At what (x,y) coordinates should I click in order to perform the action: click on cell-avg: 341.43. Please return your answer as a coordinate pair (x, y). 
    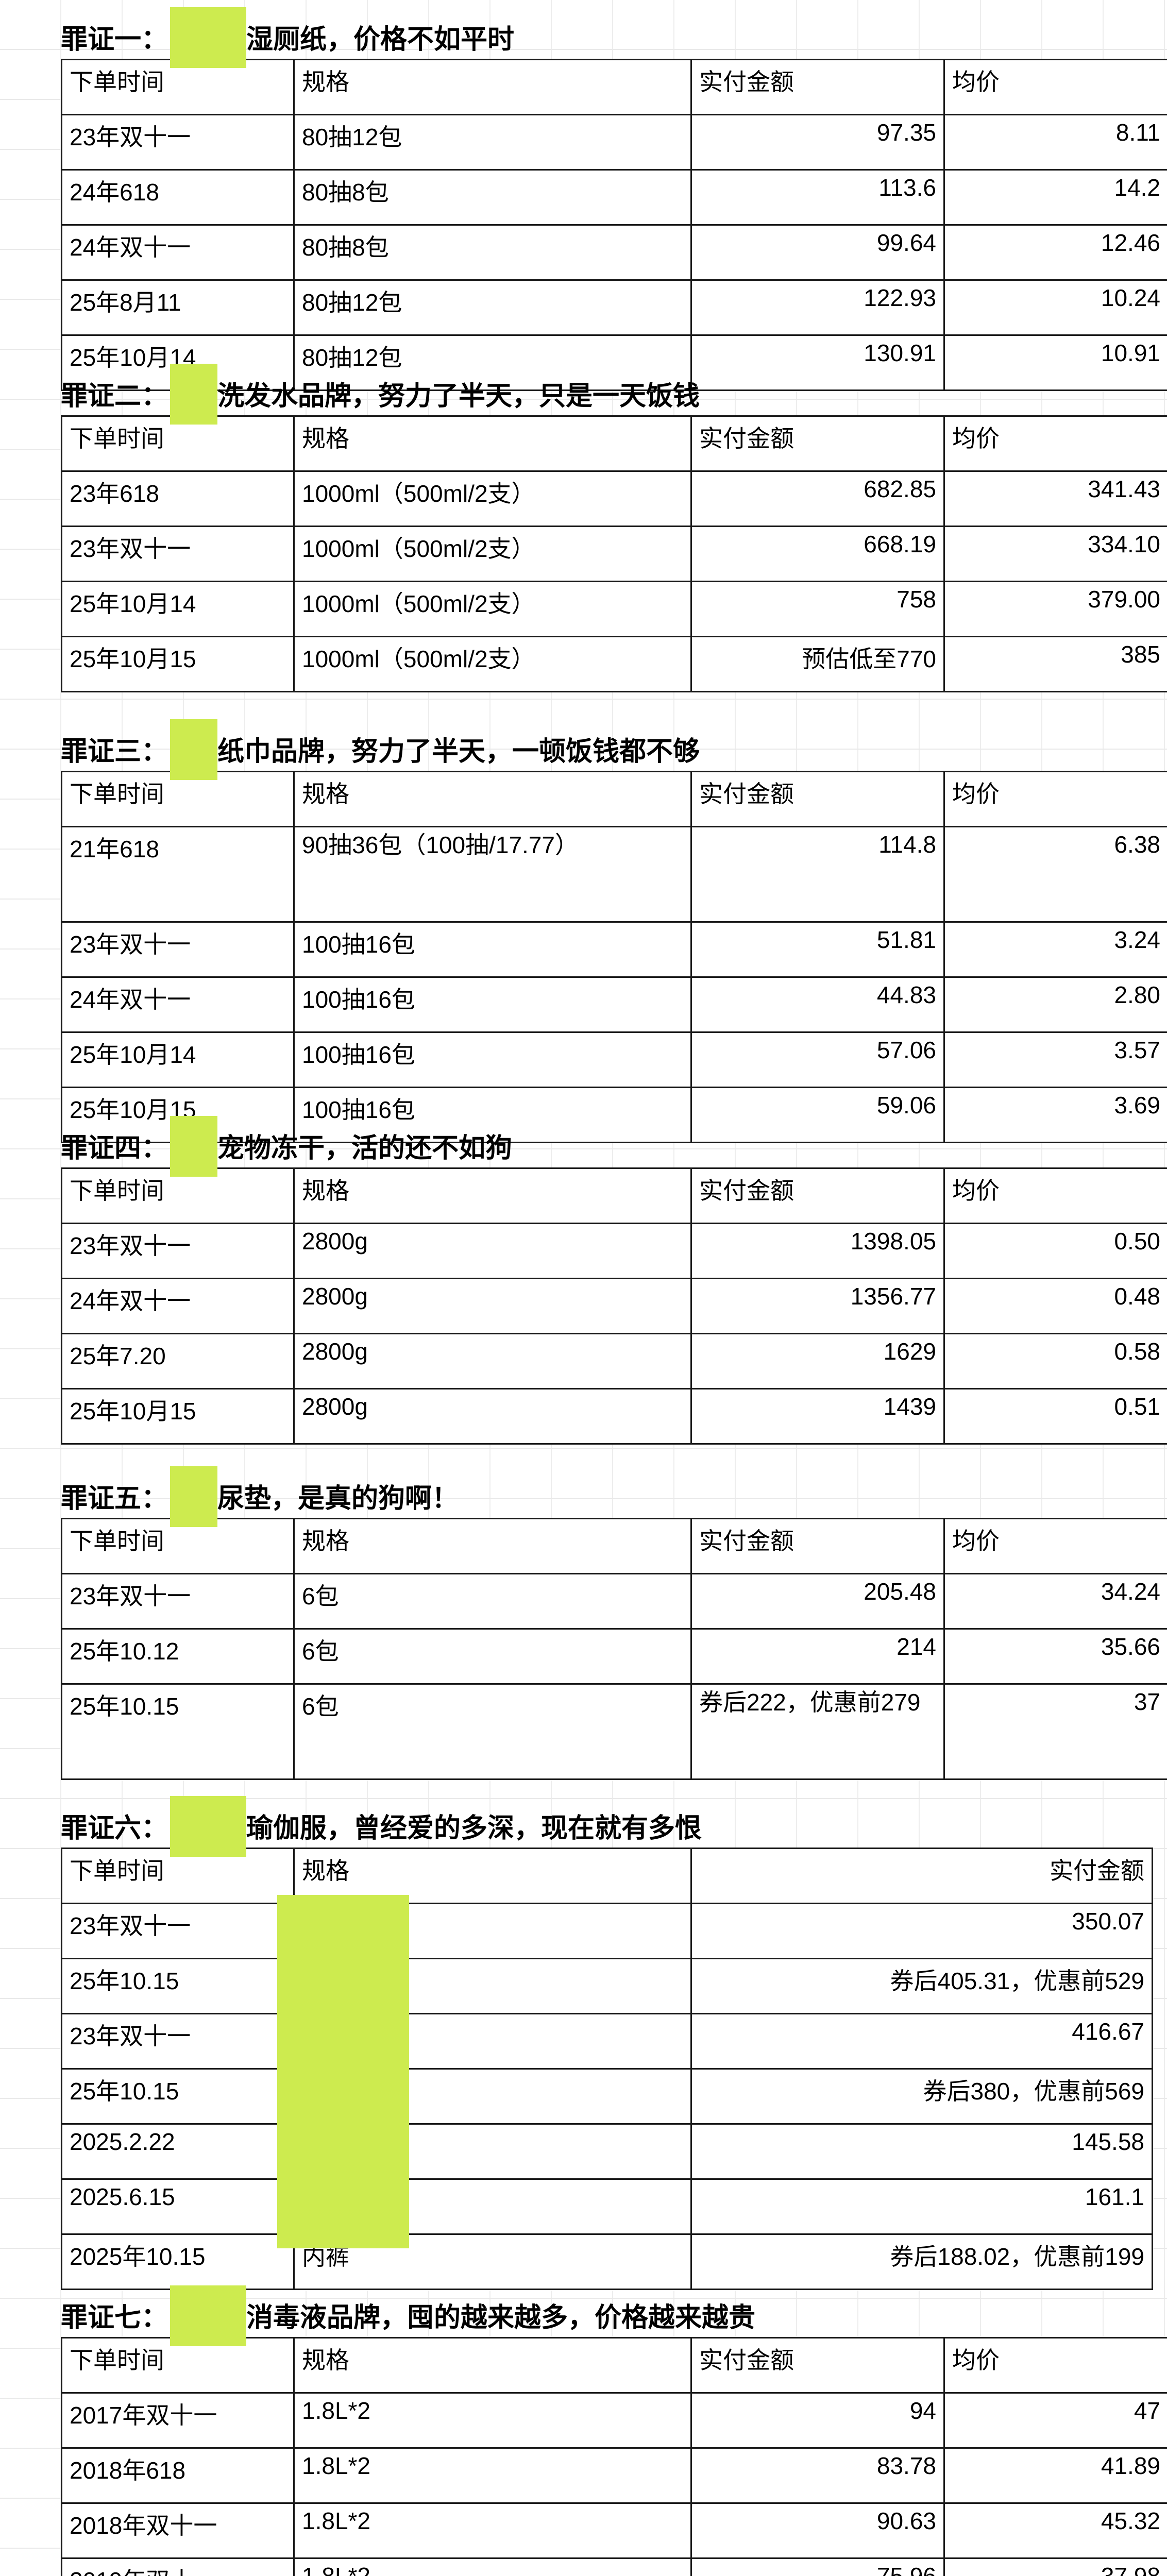
    Looking at the image, I should click on (1055, 498).